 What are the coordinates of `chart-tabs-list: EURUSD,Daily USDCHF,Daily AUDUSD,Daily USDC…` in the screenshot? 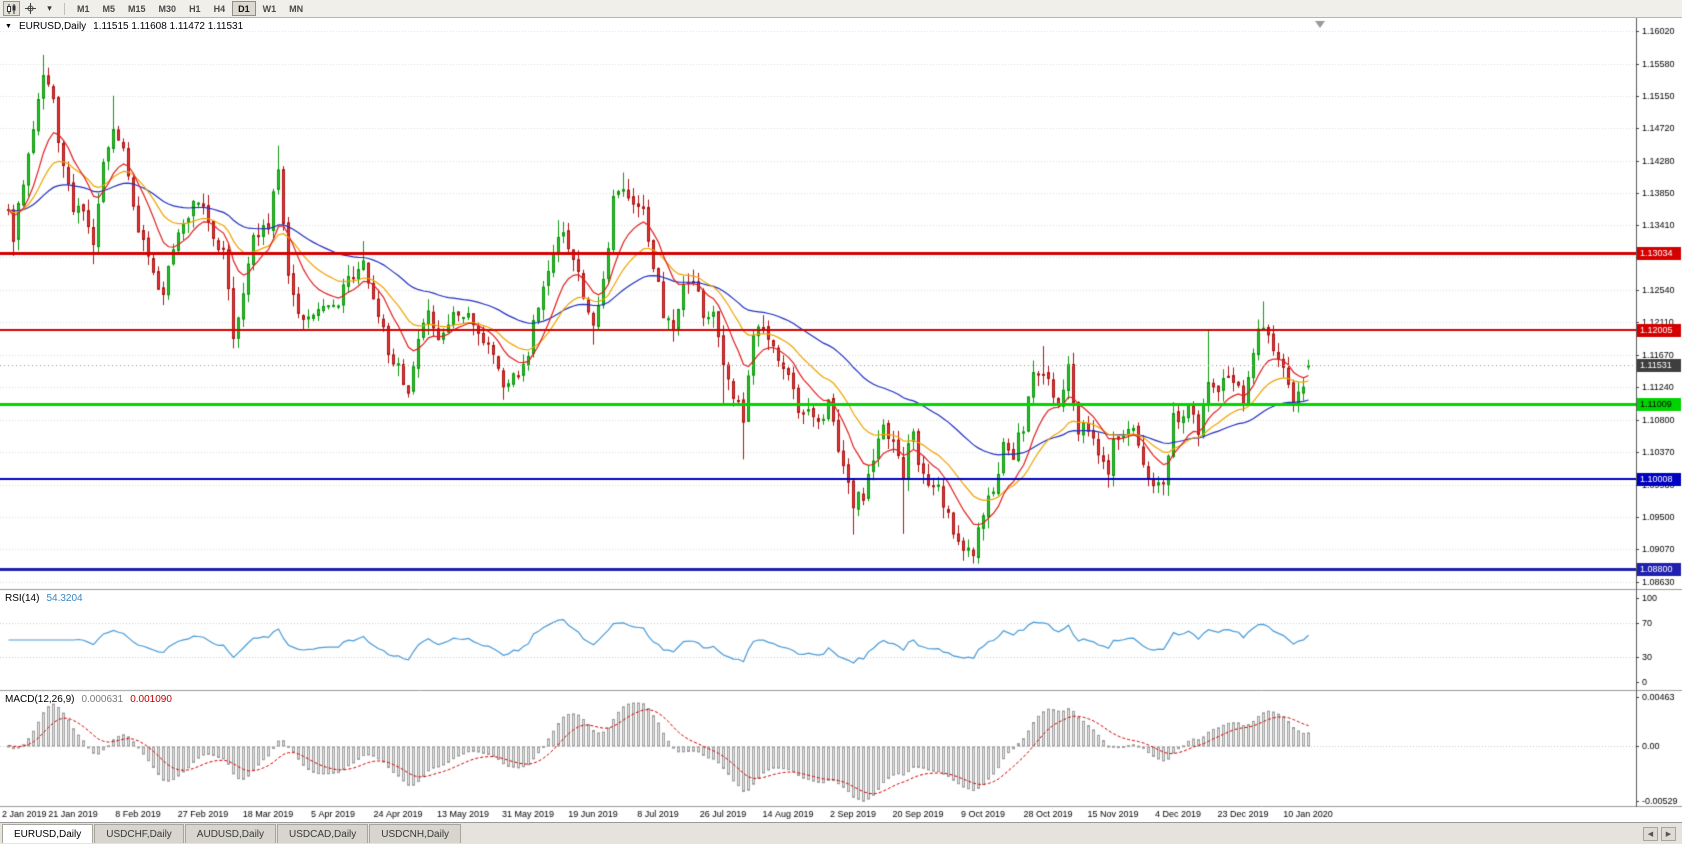 It's located at (232, 833).